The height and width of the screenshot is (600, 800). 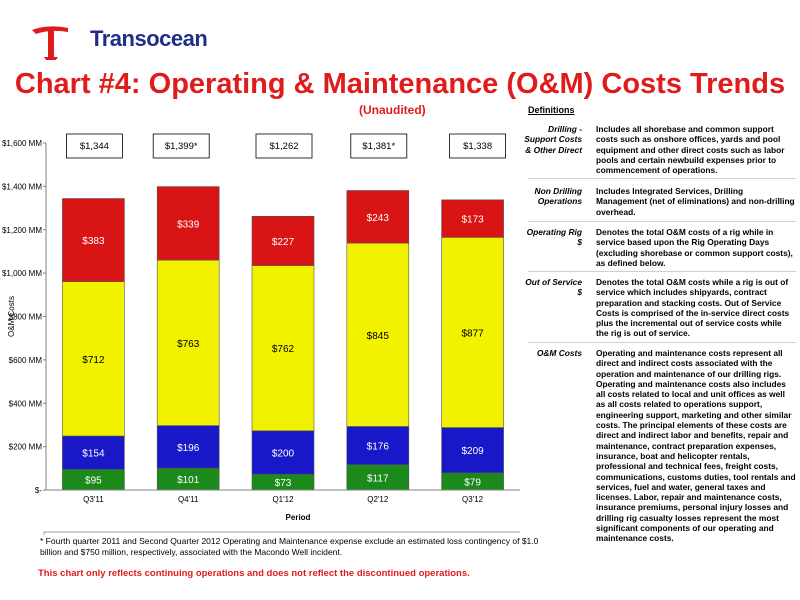 I want to click on y-tick-label: $1,000 MM, so click(x=22, y=273).